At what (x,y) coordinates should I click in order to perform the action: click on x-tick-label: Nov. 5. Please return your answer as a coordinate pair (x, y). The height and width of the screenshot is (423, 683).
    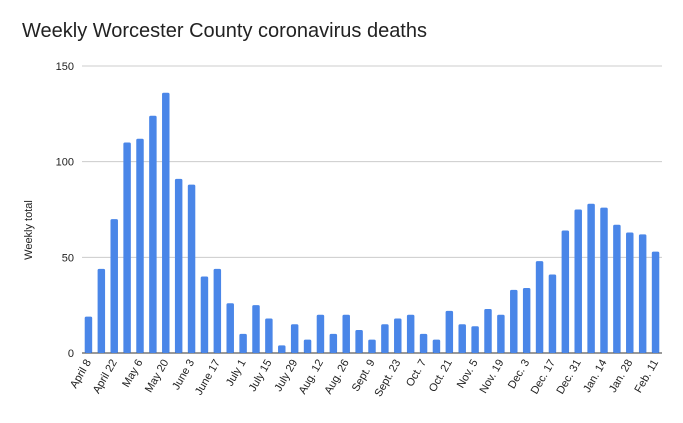
    Looking at the image, I should click on (468, 374).